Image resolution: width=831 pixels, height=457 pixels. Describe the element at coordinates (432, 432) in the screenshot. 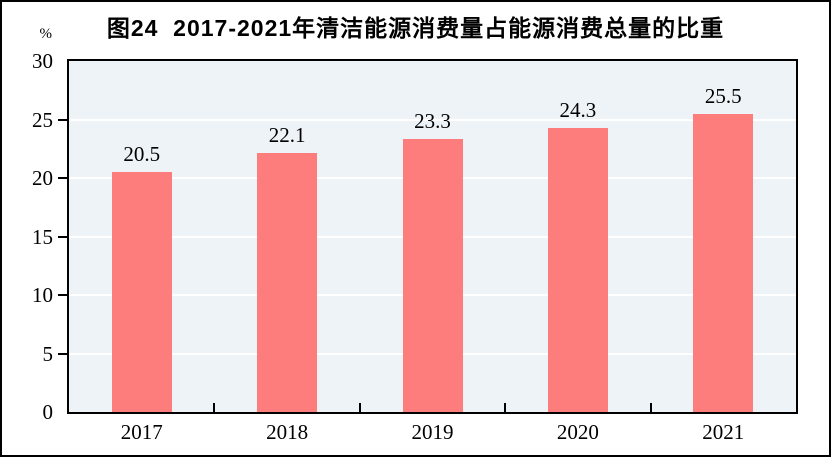

I see `x-axis-label: 2019` at that location.